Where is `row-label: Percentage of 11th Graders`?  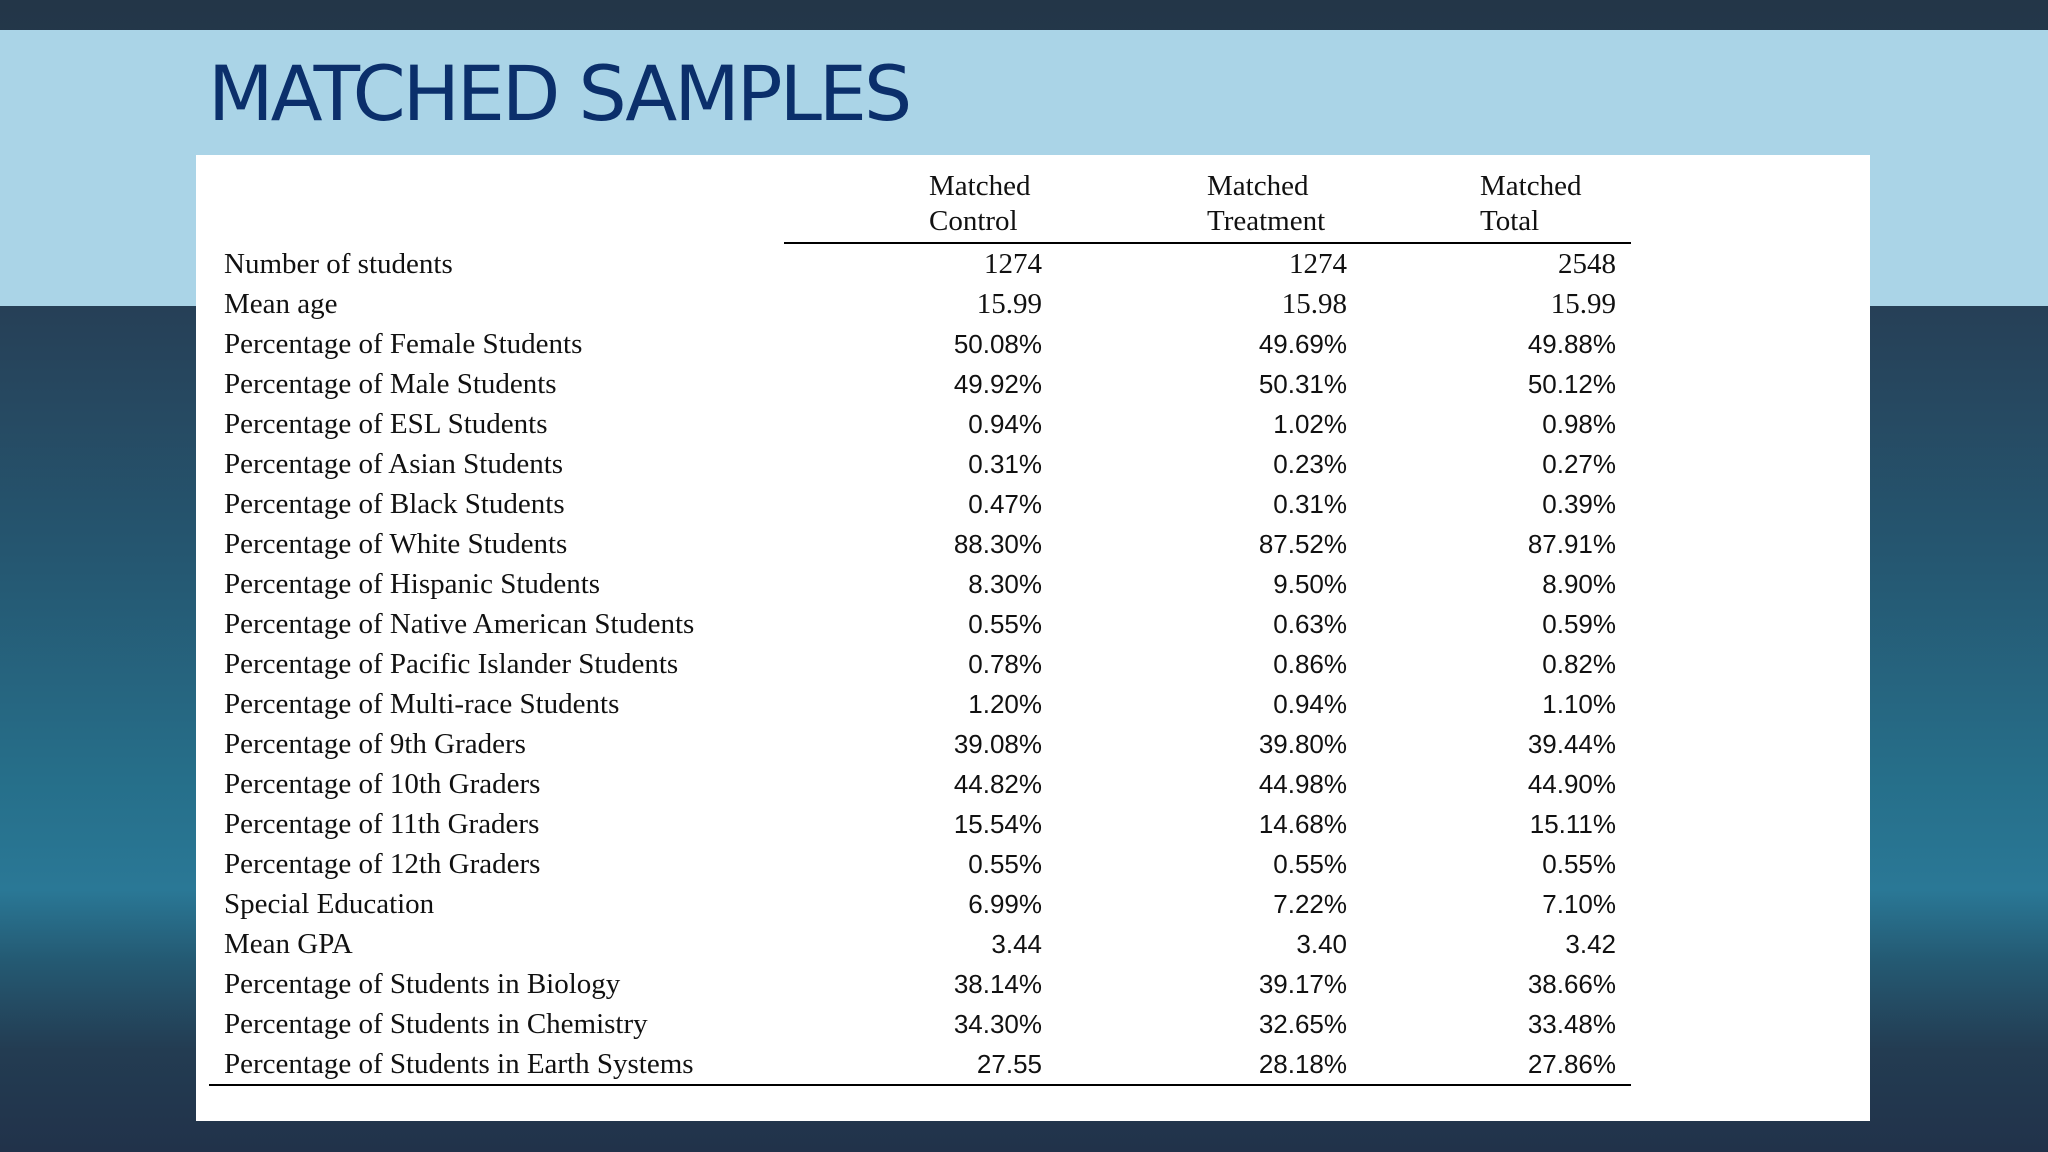 row-label: Percentage of 11th Graders is located at coordinates (382, 824).